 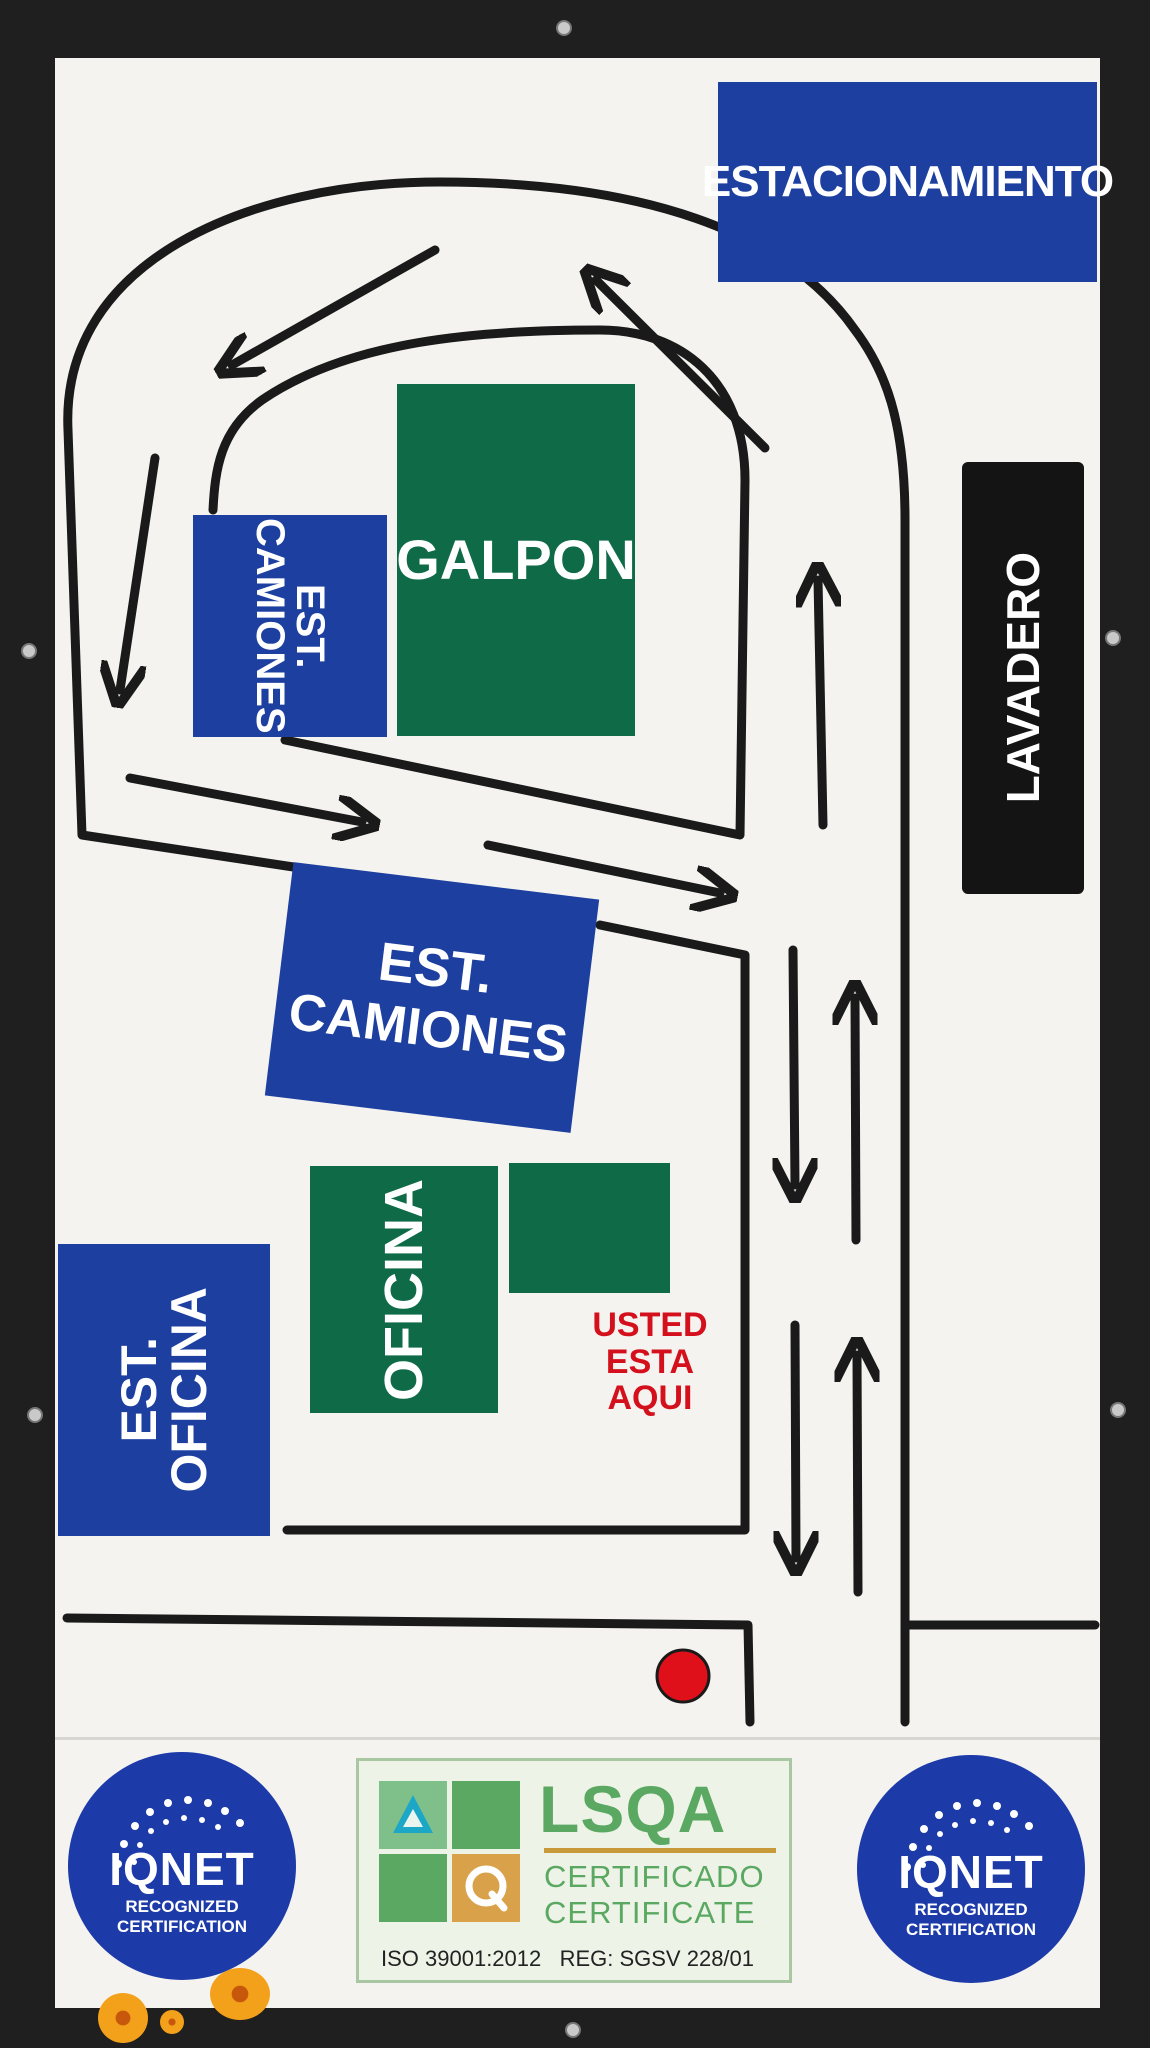 I want to click on iqnet-badge-right: IQNET RECOGNIZED CERTIFICATION, so click(x=971, y=1869).